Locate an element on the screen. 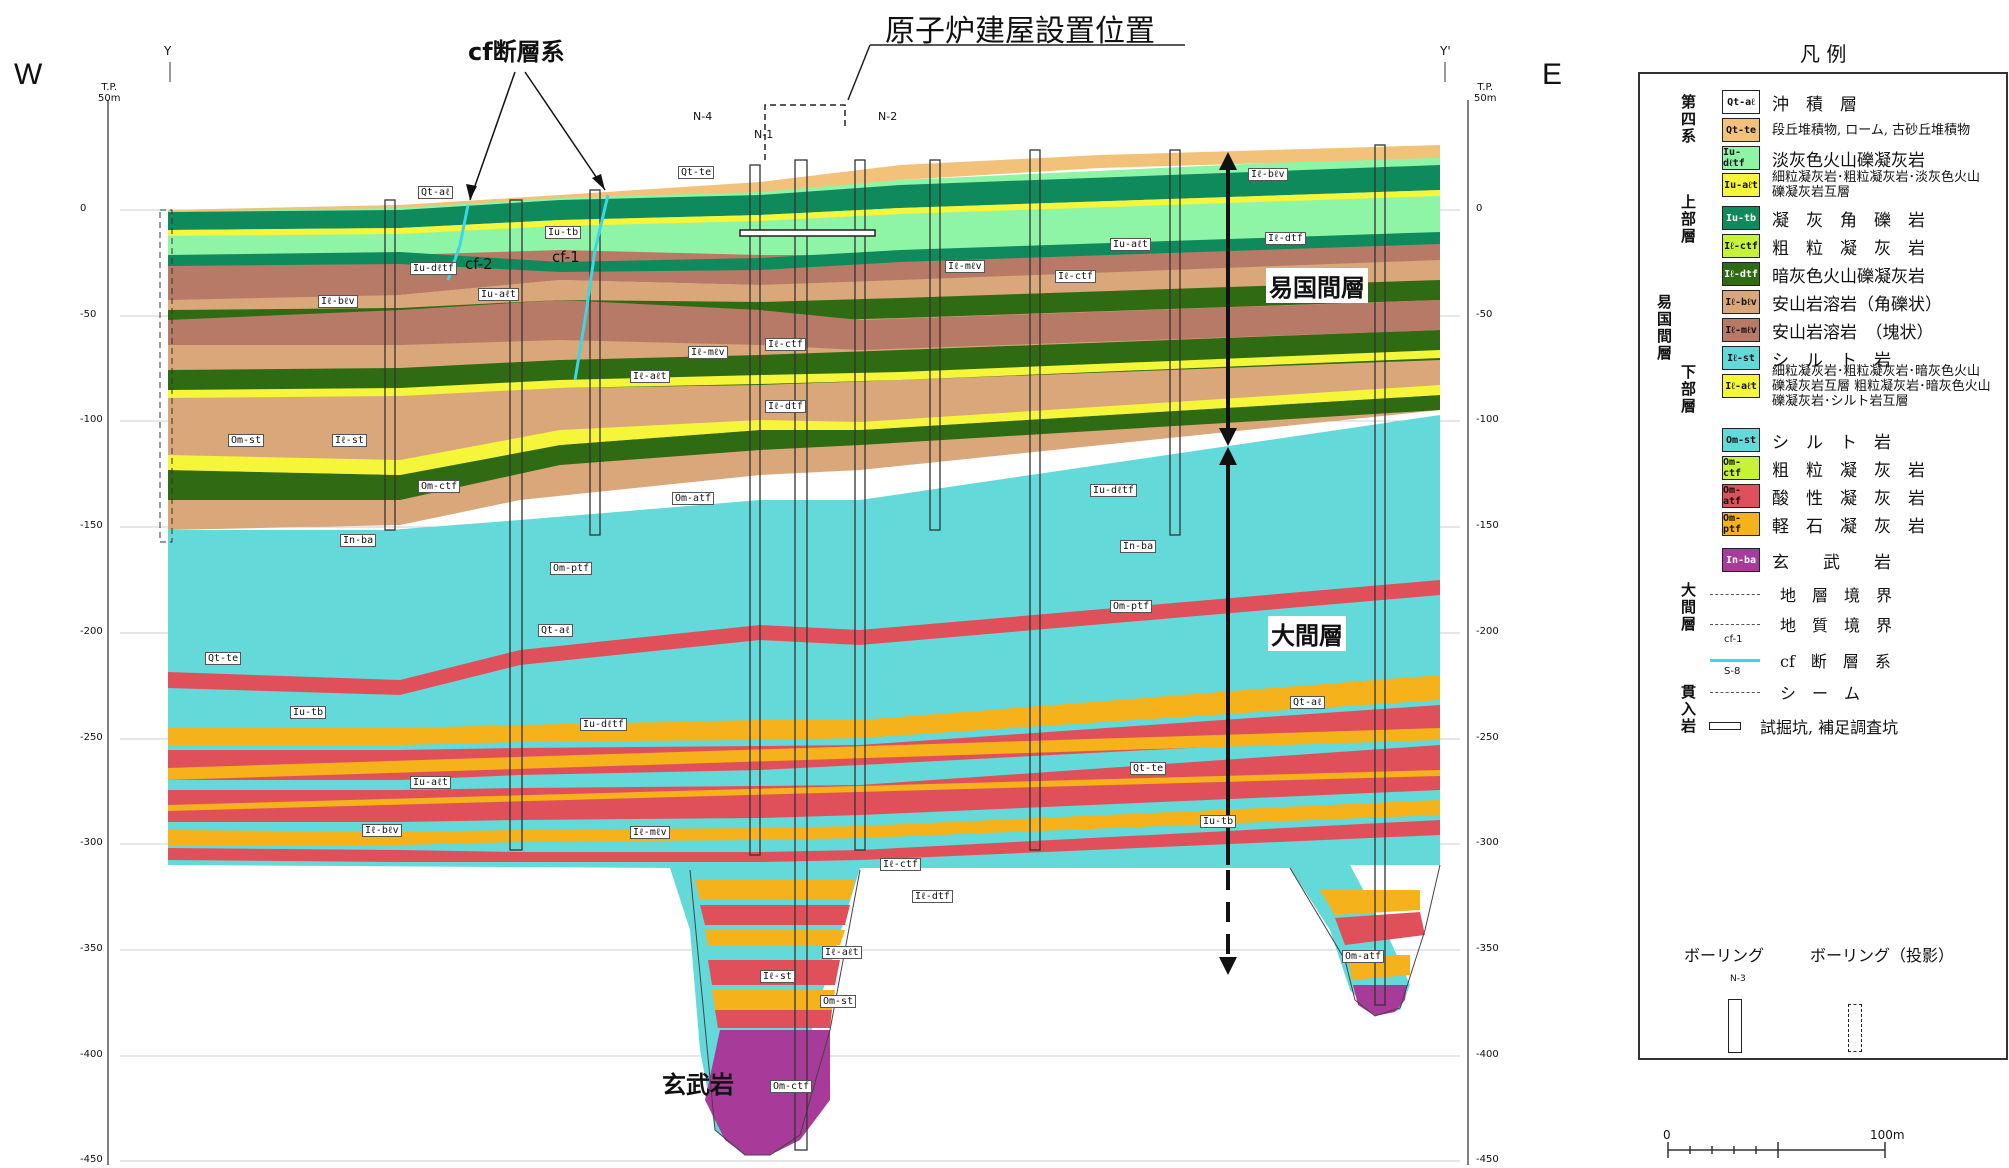 The height and width of the screenshot is (1168, 2009). unit-tag: In-ba is located at coordinates (1138, 546).